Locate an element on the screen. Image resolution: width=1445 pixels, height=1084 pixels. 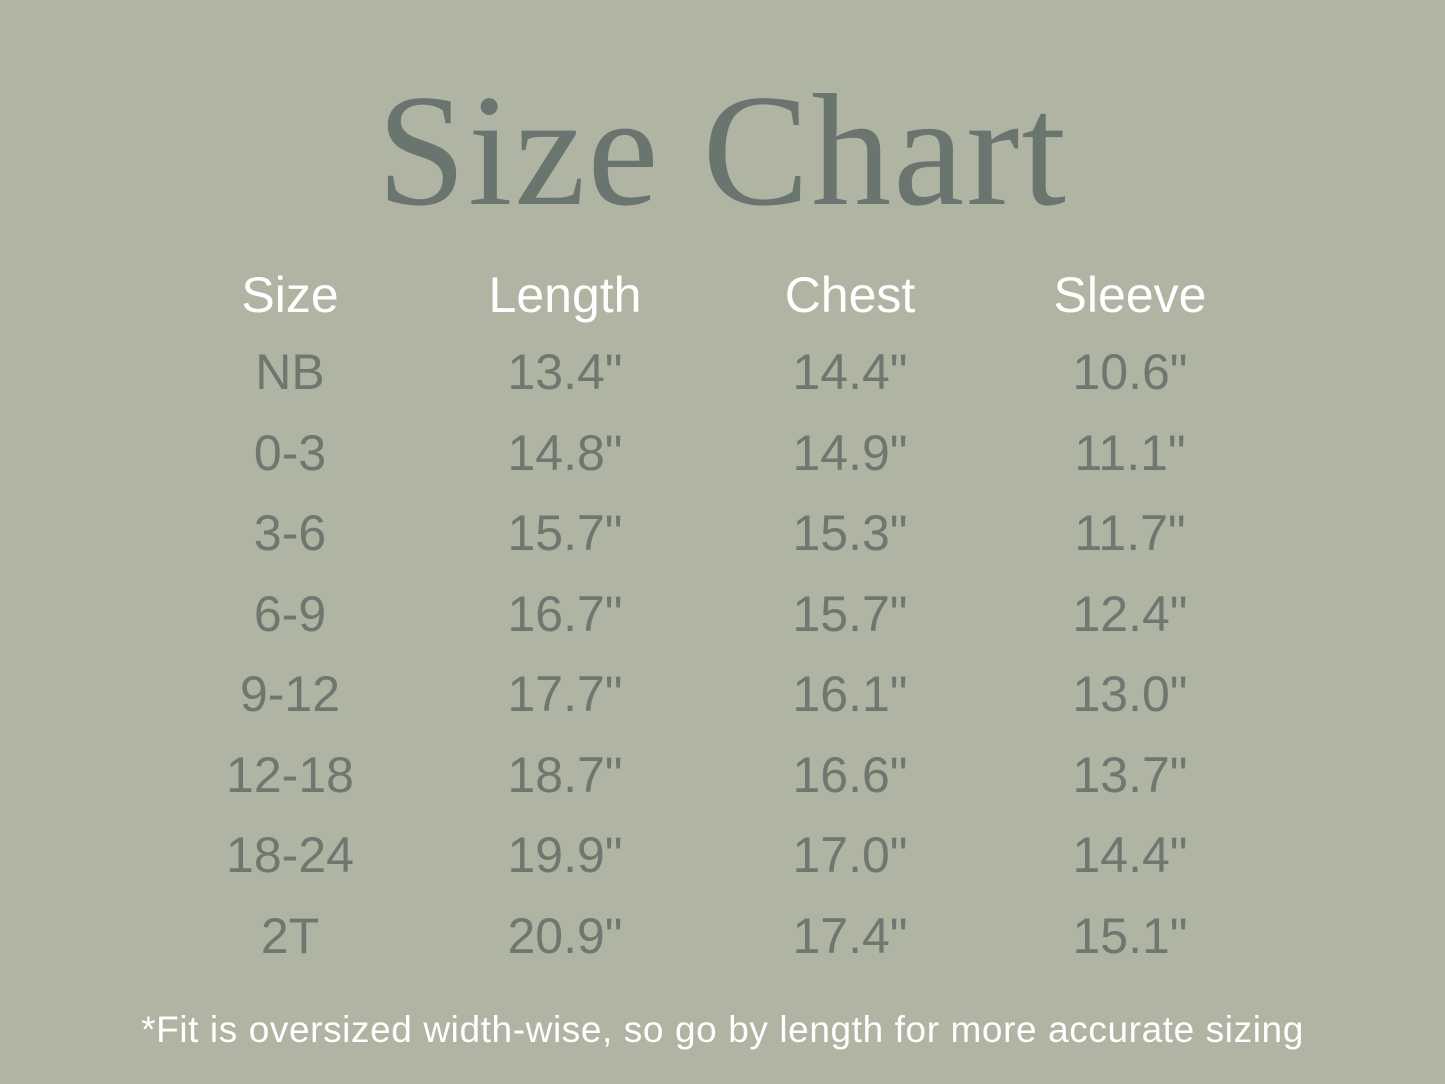
table-cell-sleeve: 15.1" is located at coordinates (1130, 935).